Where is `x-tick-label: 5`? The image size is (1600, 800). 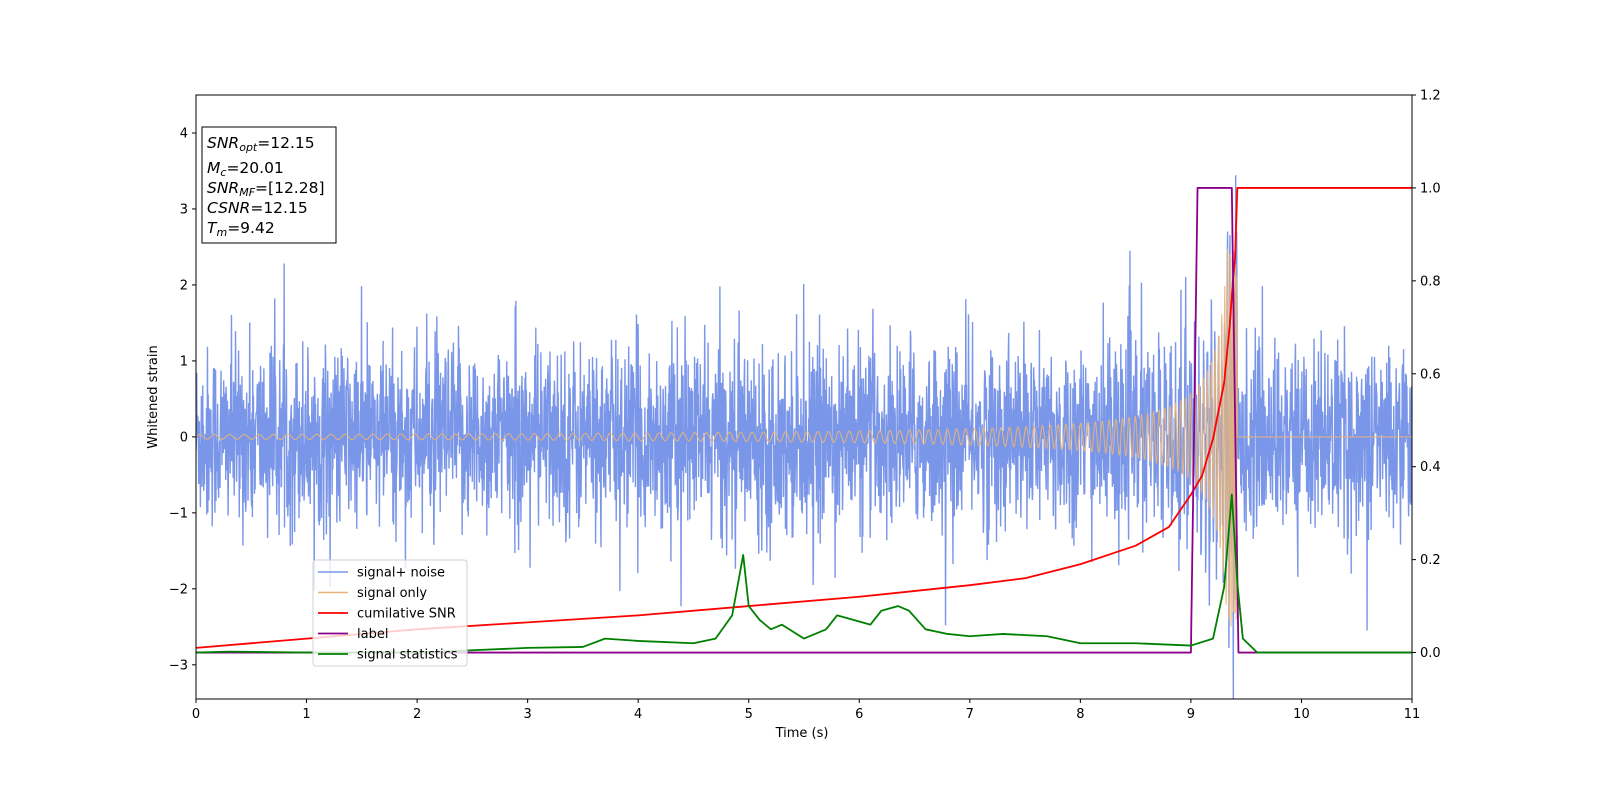 x-tick-label: 5 is located at coordinates (749, 714).